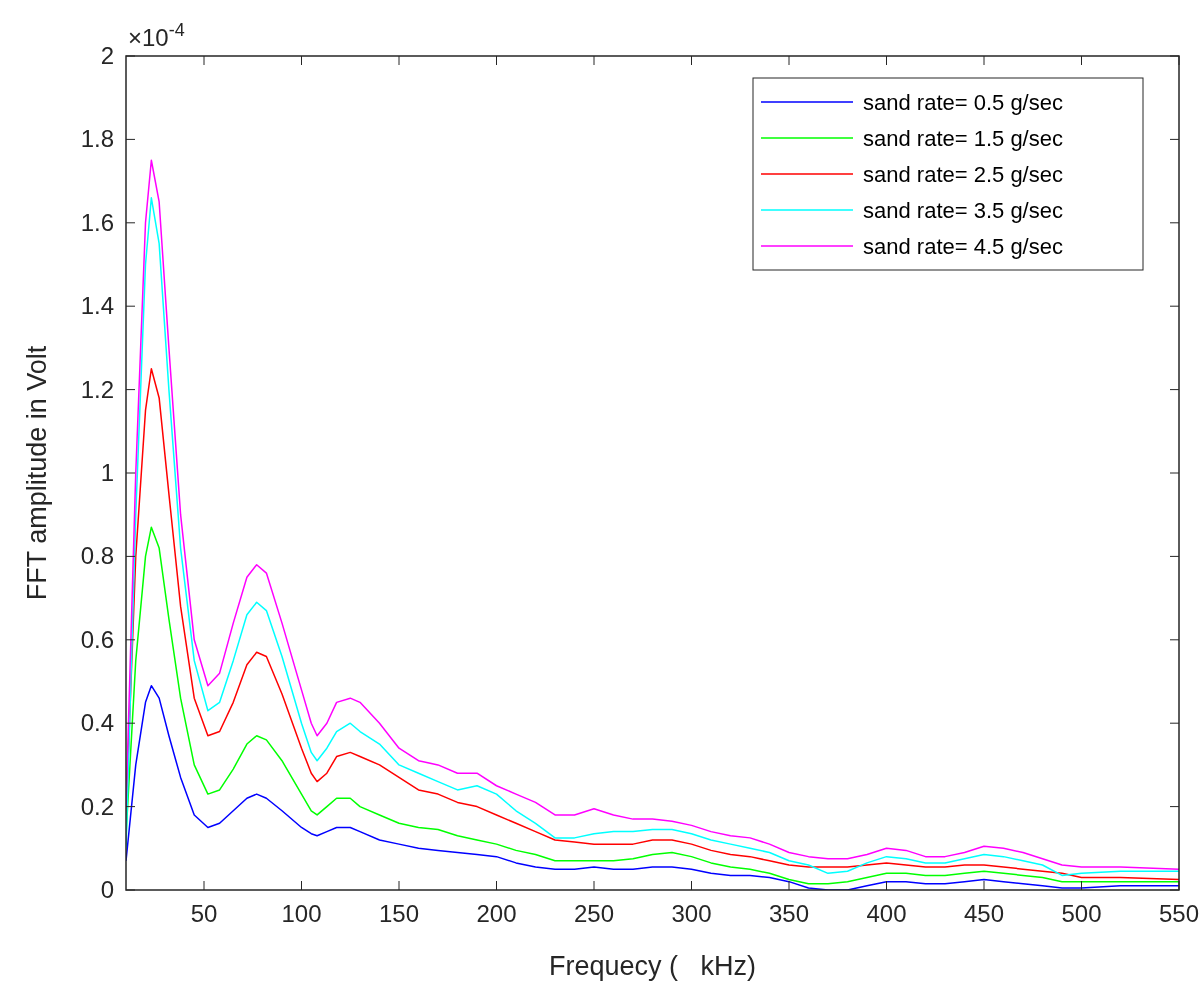 The image size is (1203, 987). I want to click on text: ×10$^{-4}$, so click(156, 35).